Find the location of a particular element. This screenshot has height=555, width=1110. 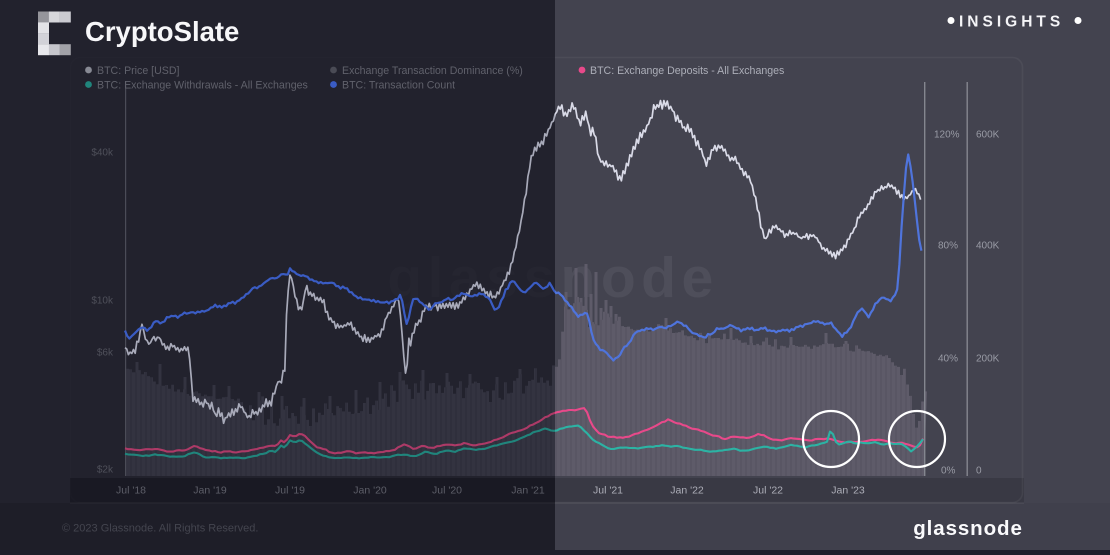

svg-text: INSIGHTS is located at coordinates (1011, 22).